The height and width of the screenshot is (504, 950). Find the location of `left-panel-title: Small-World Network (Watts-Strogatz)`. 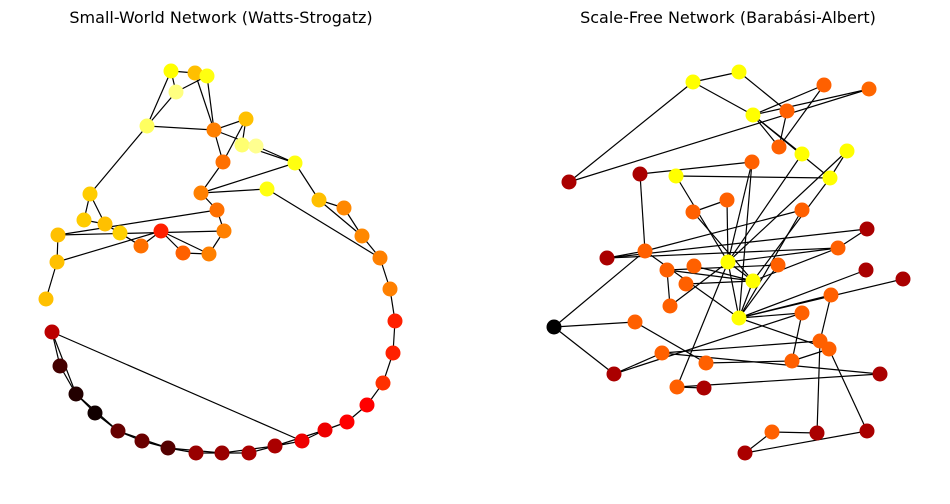

left-panel-title: Small-World Network (Watts-Strogatz) is located at coordinates (221, 17).